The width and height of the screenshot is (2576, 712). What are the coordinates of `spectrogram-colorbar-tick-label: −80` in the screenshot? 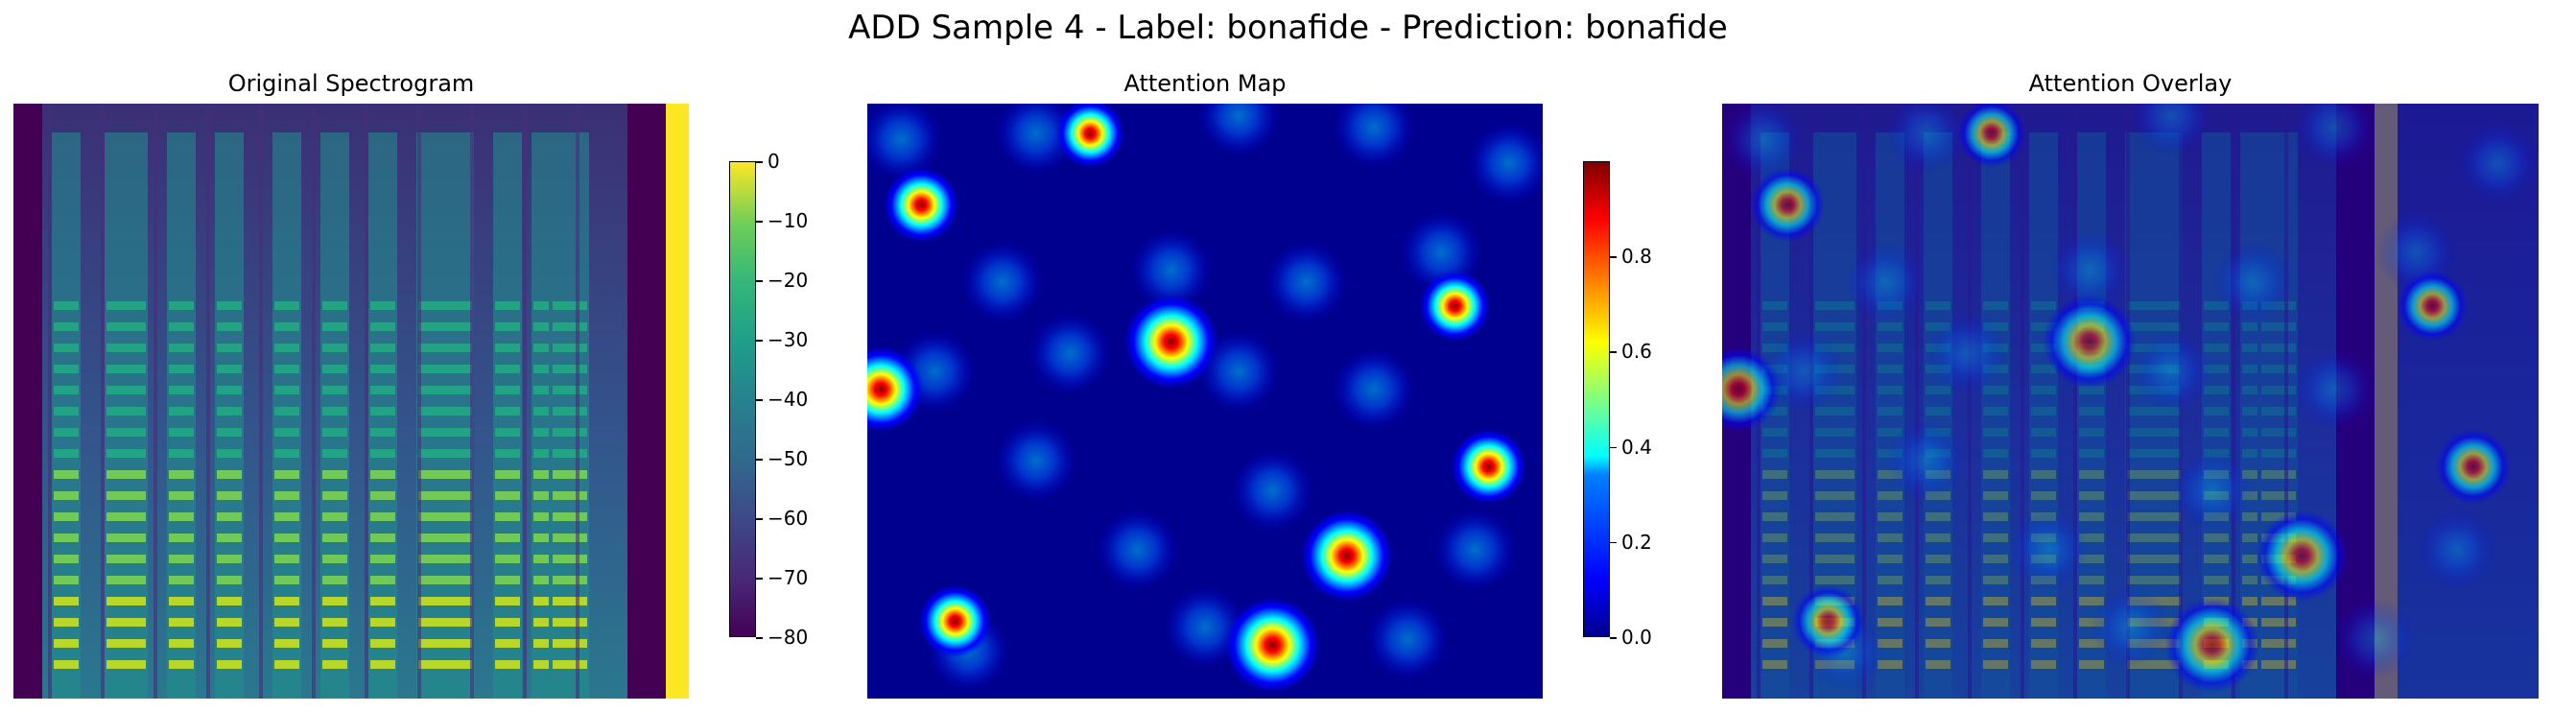 It's located at (789, 637).